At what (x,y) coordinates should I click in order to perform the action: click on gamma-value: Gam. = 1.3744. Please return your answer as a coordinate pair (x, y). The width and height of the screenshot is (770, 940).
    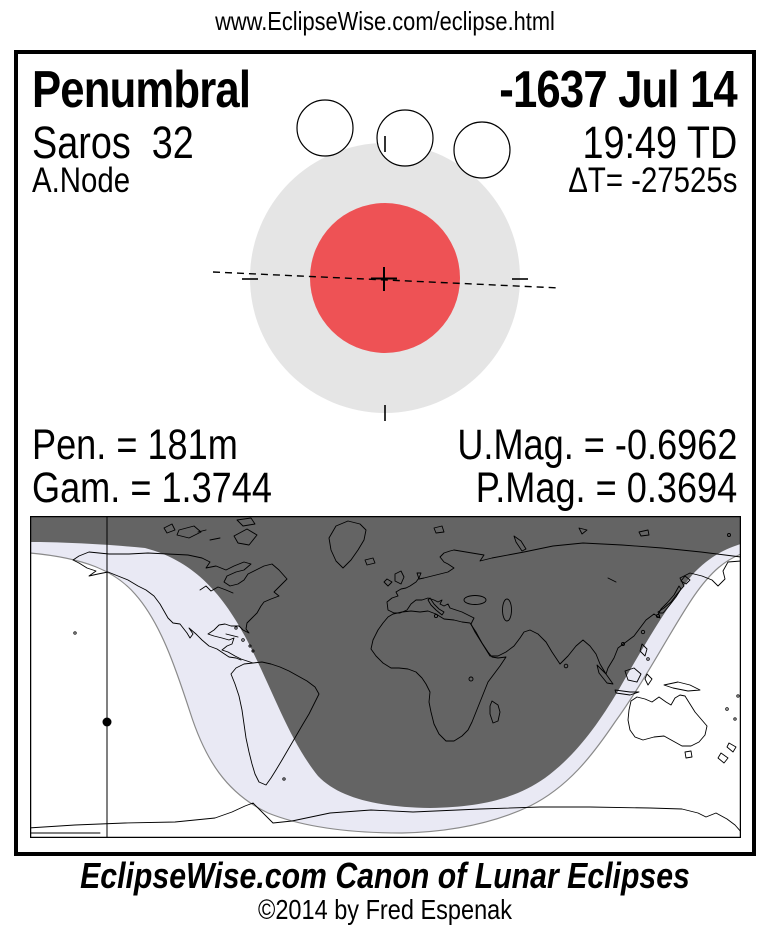
    Looking at the image, I should click on (152, 488).